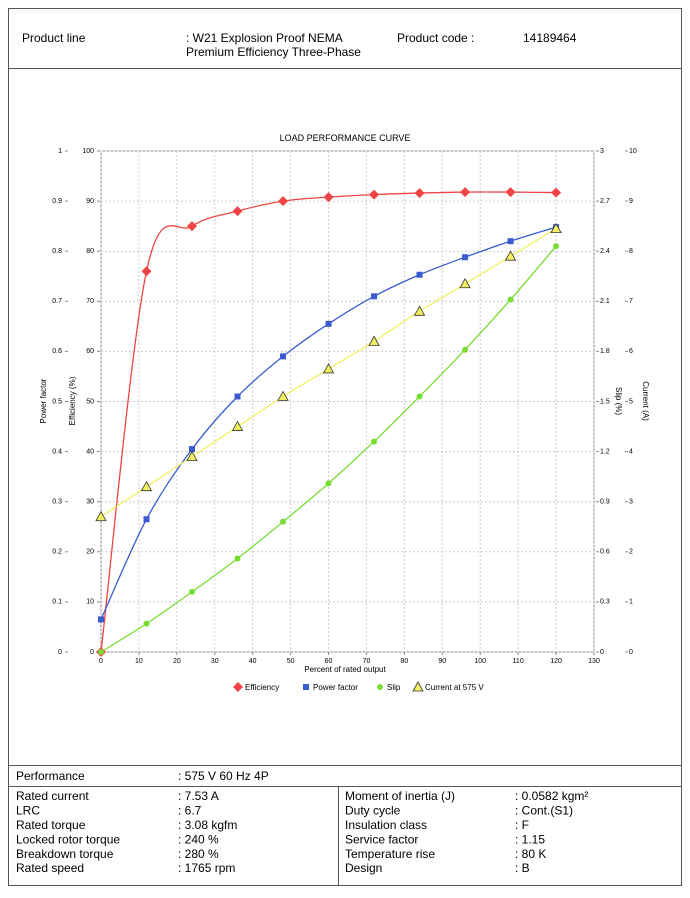 Image resolution: width=690 pixels, height=898 pixels. Describe the element at coordinates (631, 301) in the screenshot. I see `y4-tick-label: 7` at that location.